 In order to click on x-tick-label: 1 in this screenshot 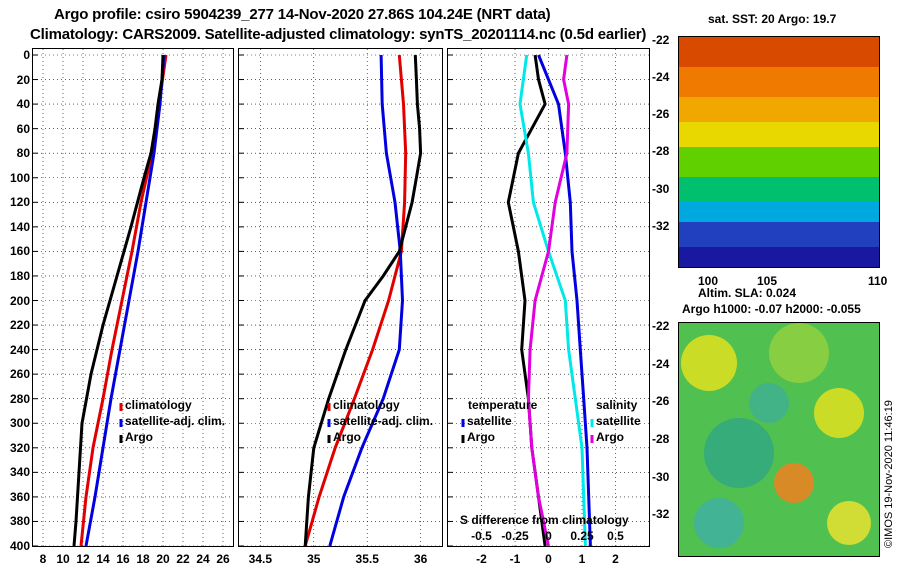, I will do `click(582, 559)`.